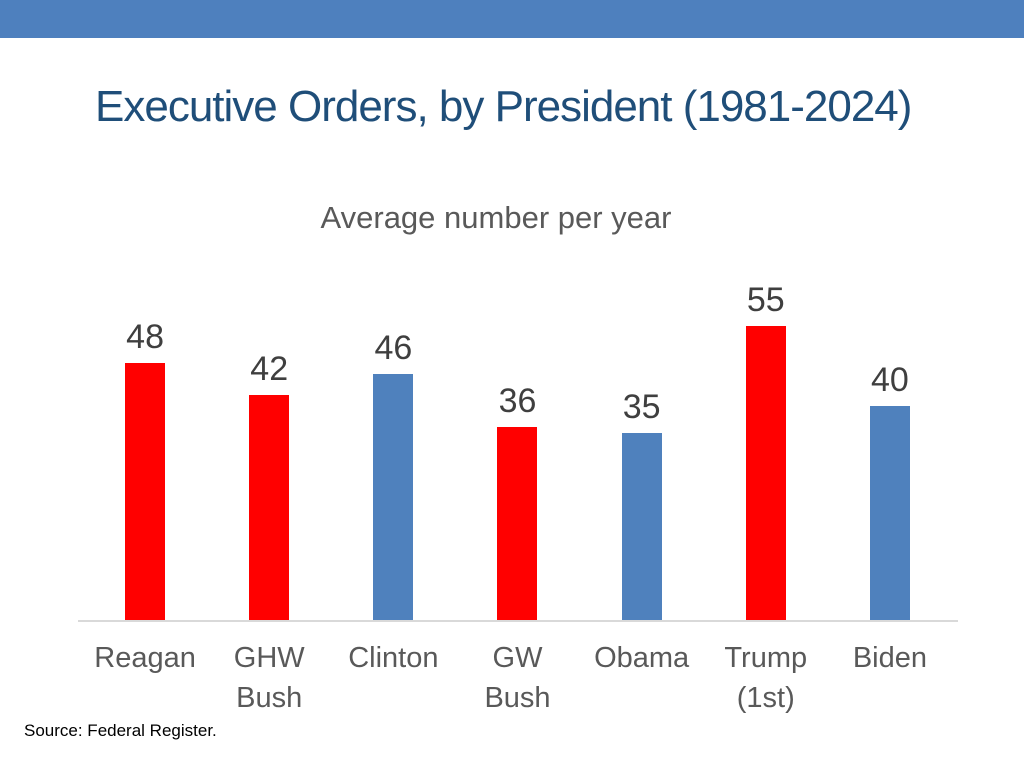  What do you see at coordinates (145, 336) in the screenshot?
I see `bar-value-label-reagan: 48` at bounding box center [145, 336].